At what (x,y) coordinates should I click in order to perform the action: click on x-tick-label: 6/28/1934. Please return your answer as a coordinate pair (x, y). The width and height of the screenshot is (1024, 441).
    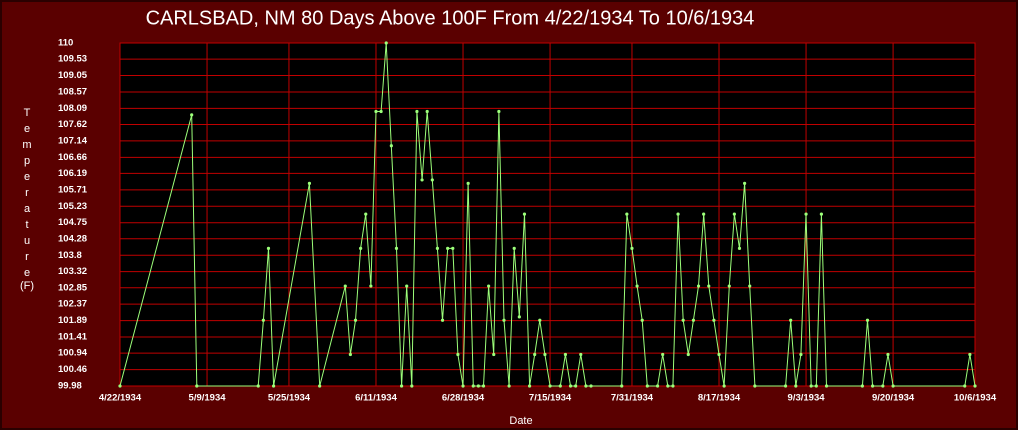
    Looking at the image, I should click on (463, 398).